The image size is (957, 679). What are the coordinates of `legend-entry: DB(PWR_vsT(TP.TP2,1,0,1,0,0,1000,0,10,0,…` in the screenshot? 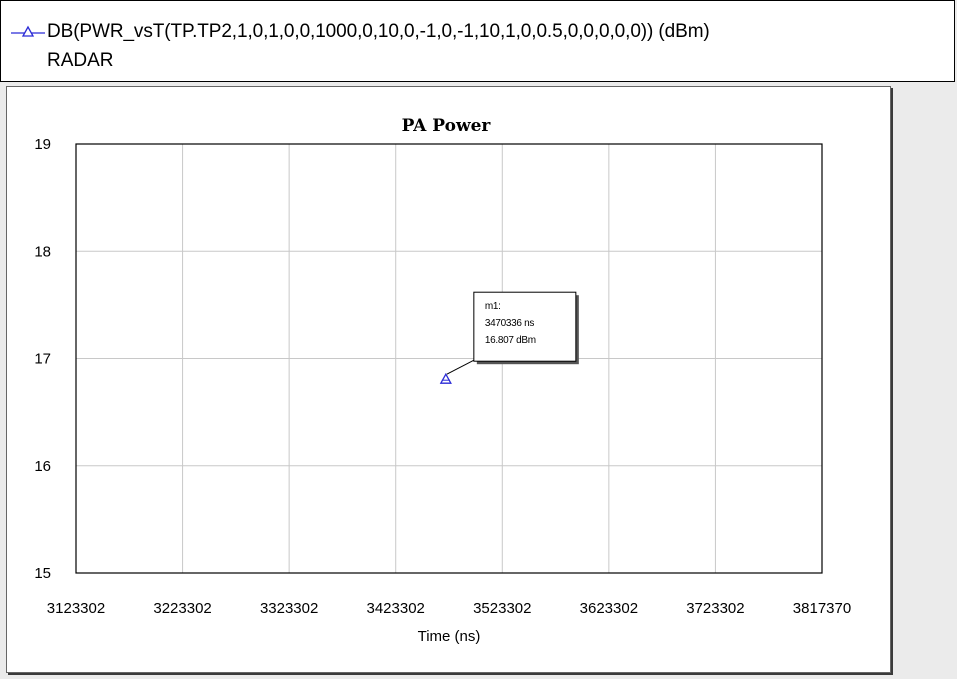 It's located at (360, 32).